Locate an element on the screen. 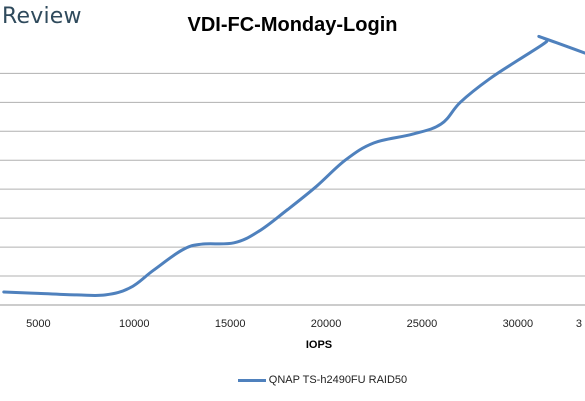  x-tick-label: 5000 is located at coordinates (38, 324).